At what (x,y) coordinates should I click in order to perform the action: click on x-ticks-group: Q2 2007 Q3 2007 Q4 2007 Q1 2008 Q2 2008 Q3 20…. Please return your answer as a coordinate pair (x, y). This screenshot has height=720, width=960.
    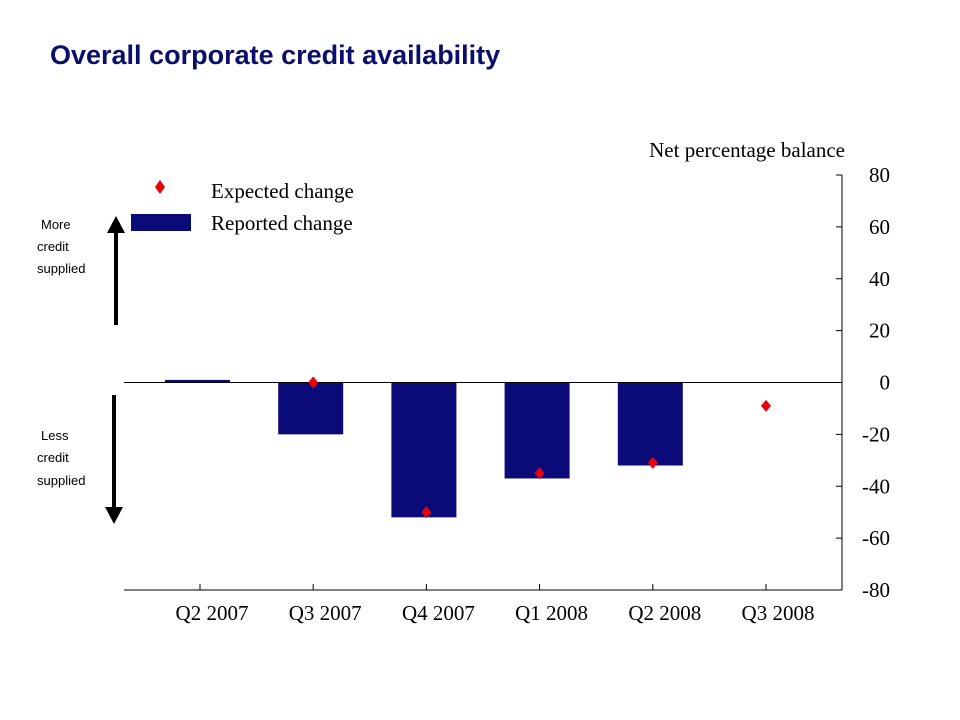
    Looking at the image, I should click on (495, 604).